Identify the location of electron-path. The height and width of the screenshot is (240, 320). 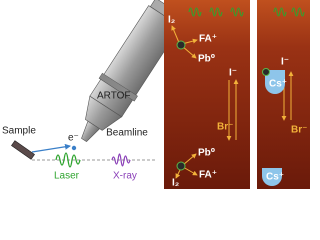
(51, 148).